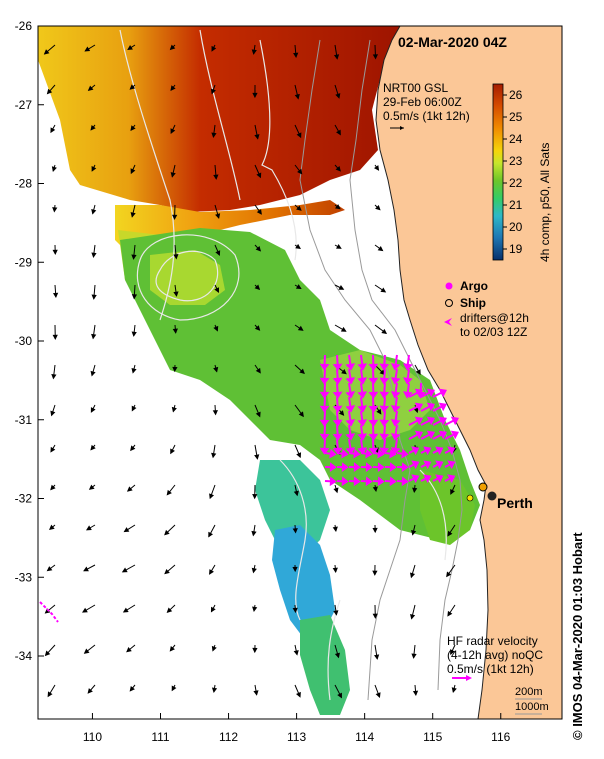 Image resolution: width=604 pixels, height=759 pixels. Describe the element at coordinates (448, 322) in the screenshot. I see `drifter-marker-icon` at that location.